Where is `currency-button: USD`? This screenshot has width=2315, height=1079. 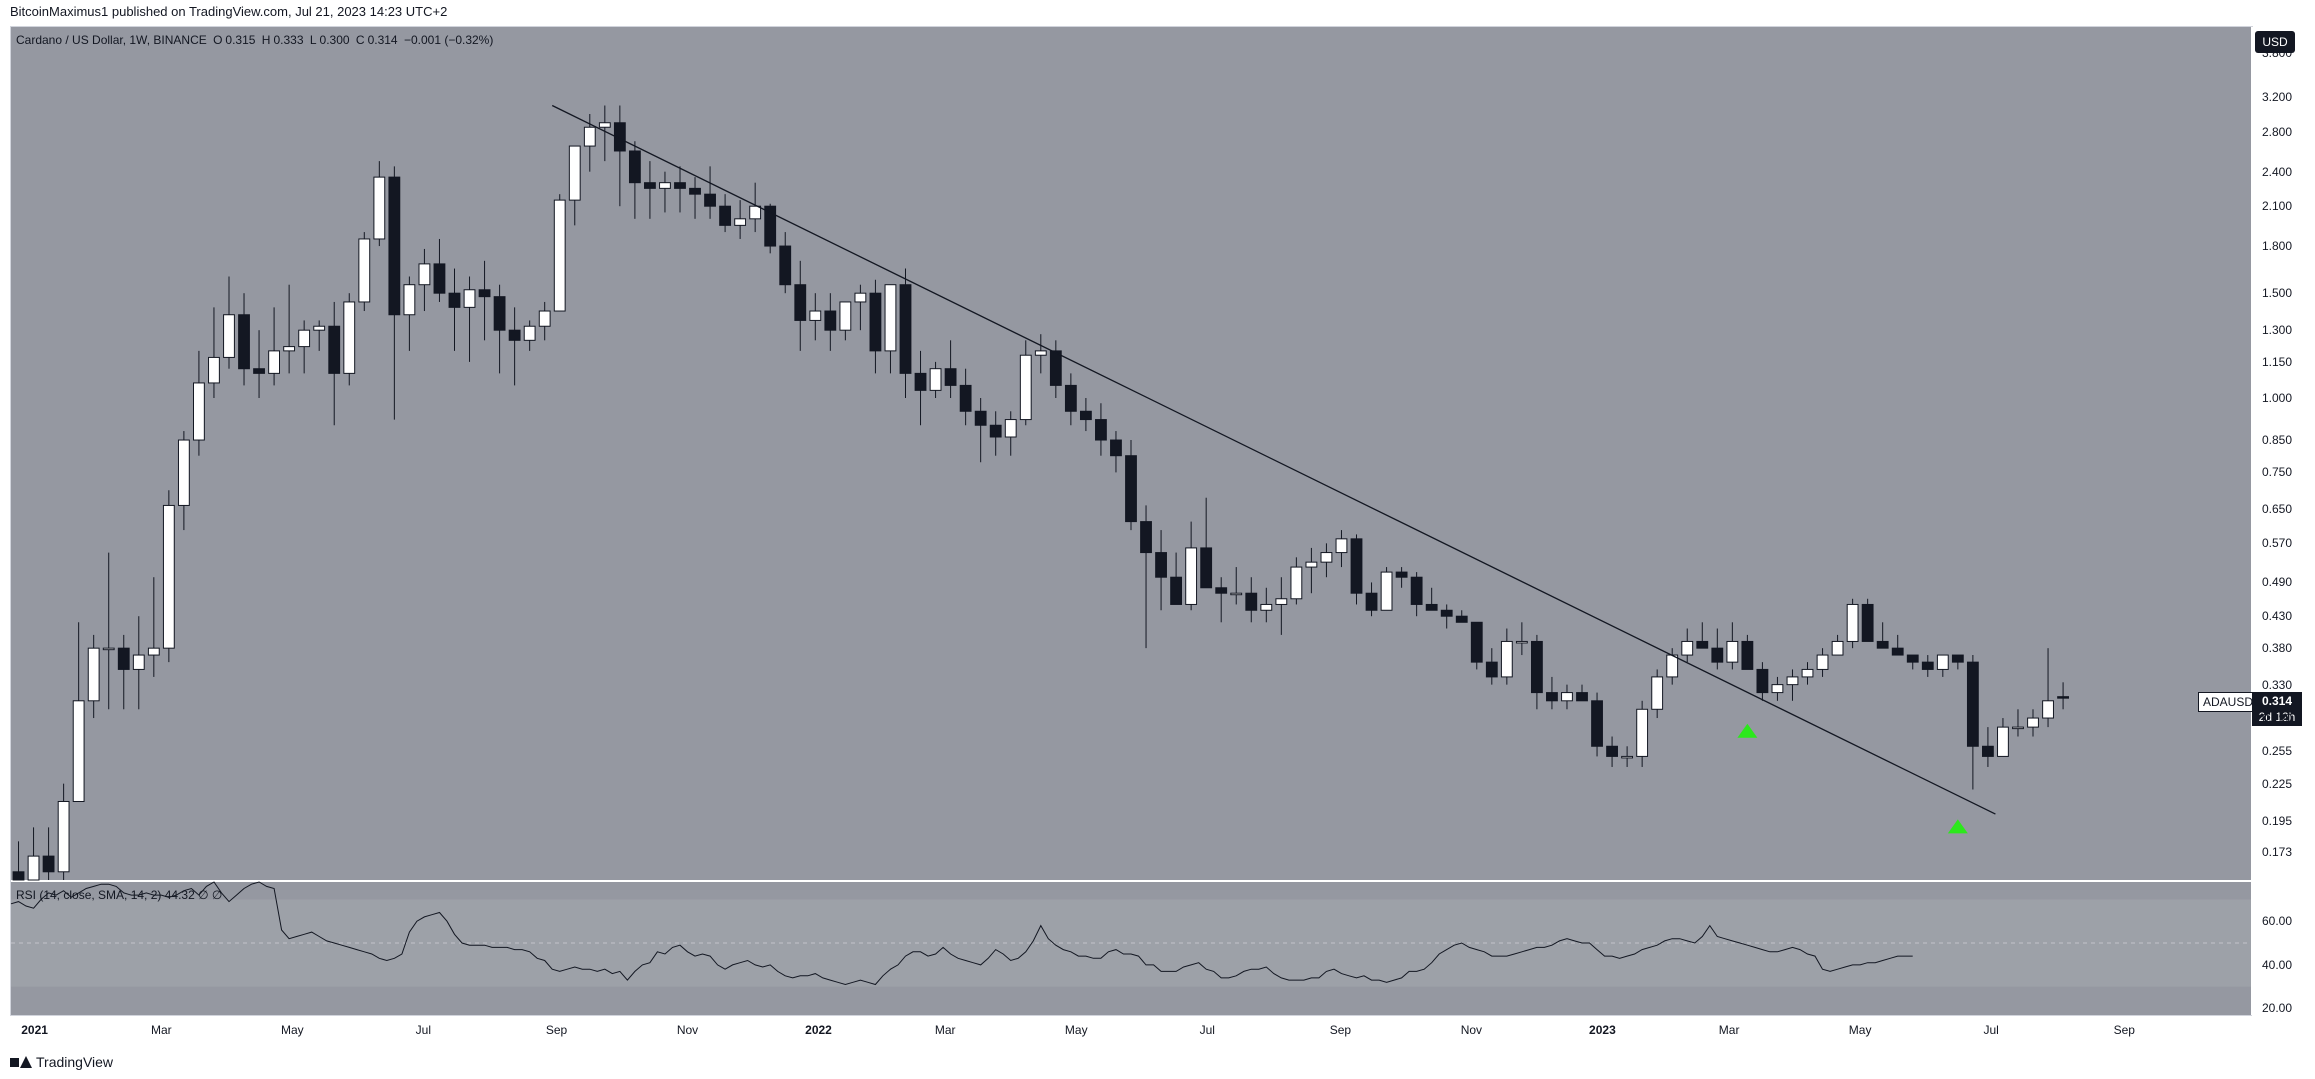
currency-button: USD is located at coordinates (2275, 42).